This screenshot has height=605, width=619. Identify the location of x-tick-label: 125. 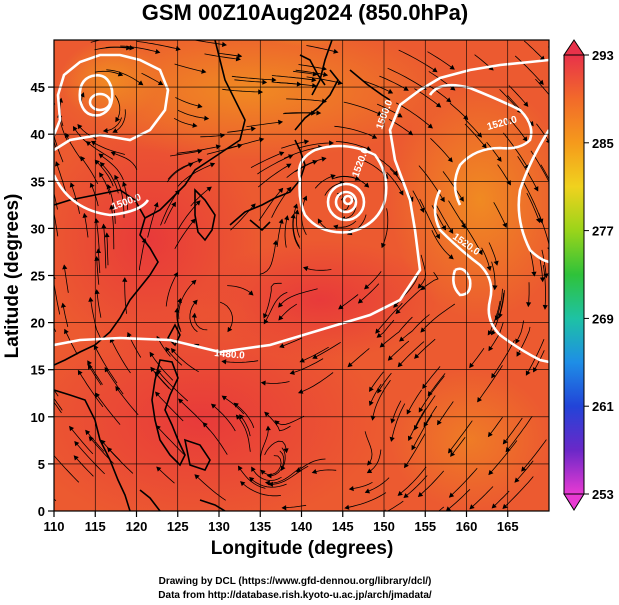
(178, 526).